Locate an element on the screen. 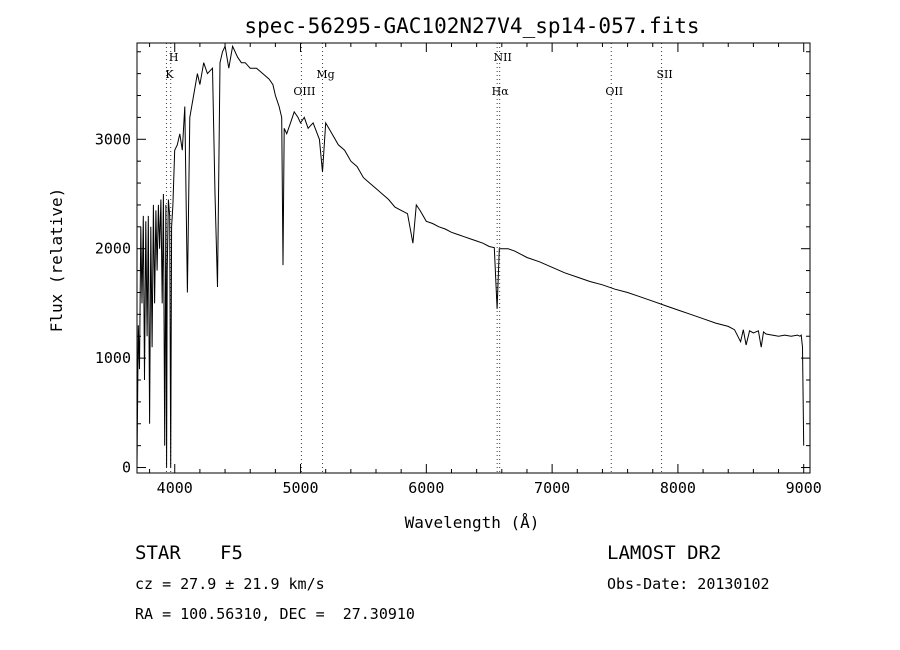 The height and width of the screenshot is (650, 900). object-type: STAR is located at coordinates (158, 553).